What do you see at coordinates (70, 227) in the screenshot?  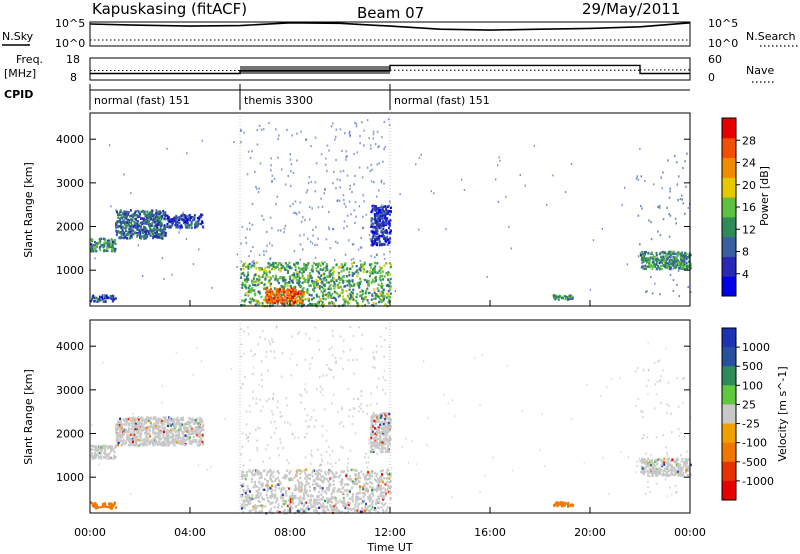 I see `power-ytick-label: 2000` at bounding box center [70, 227].